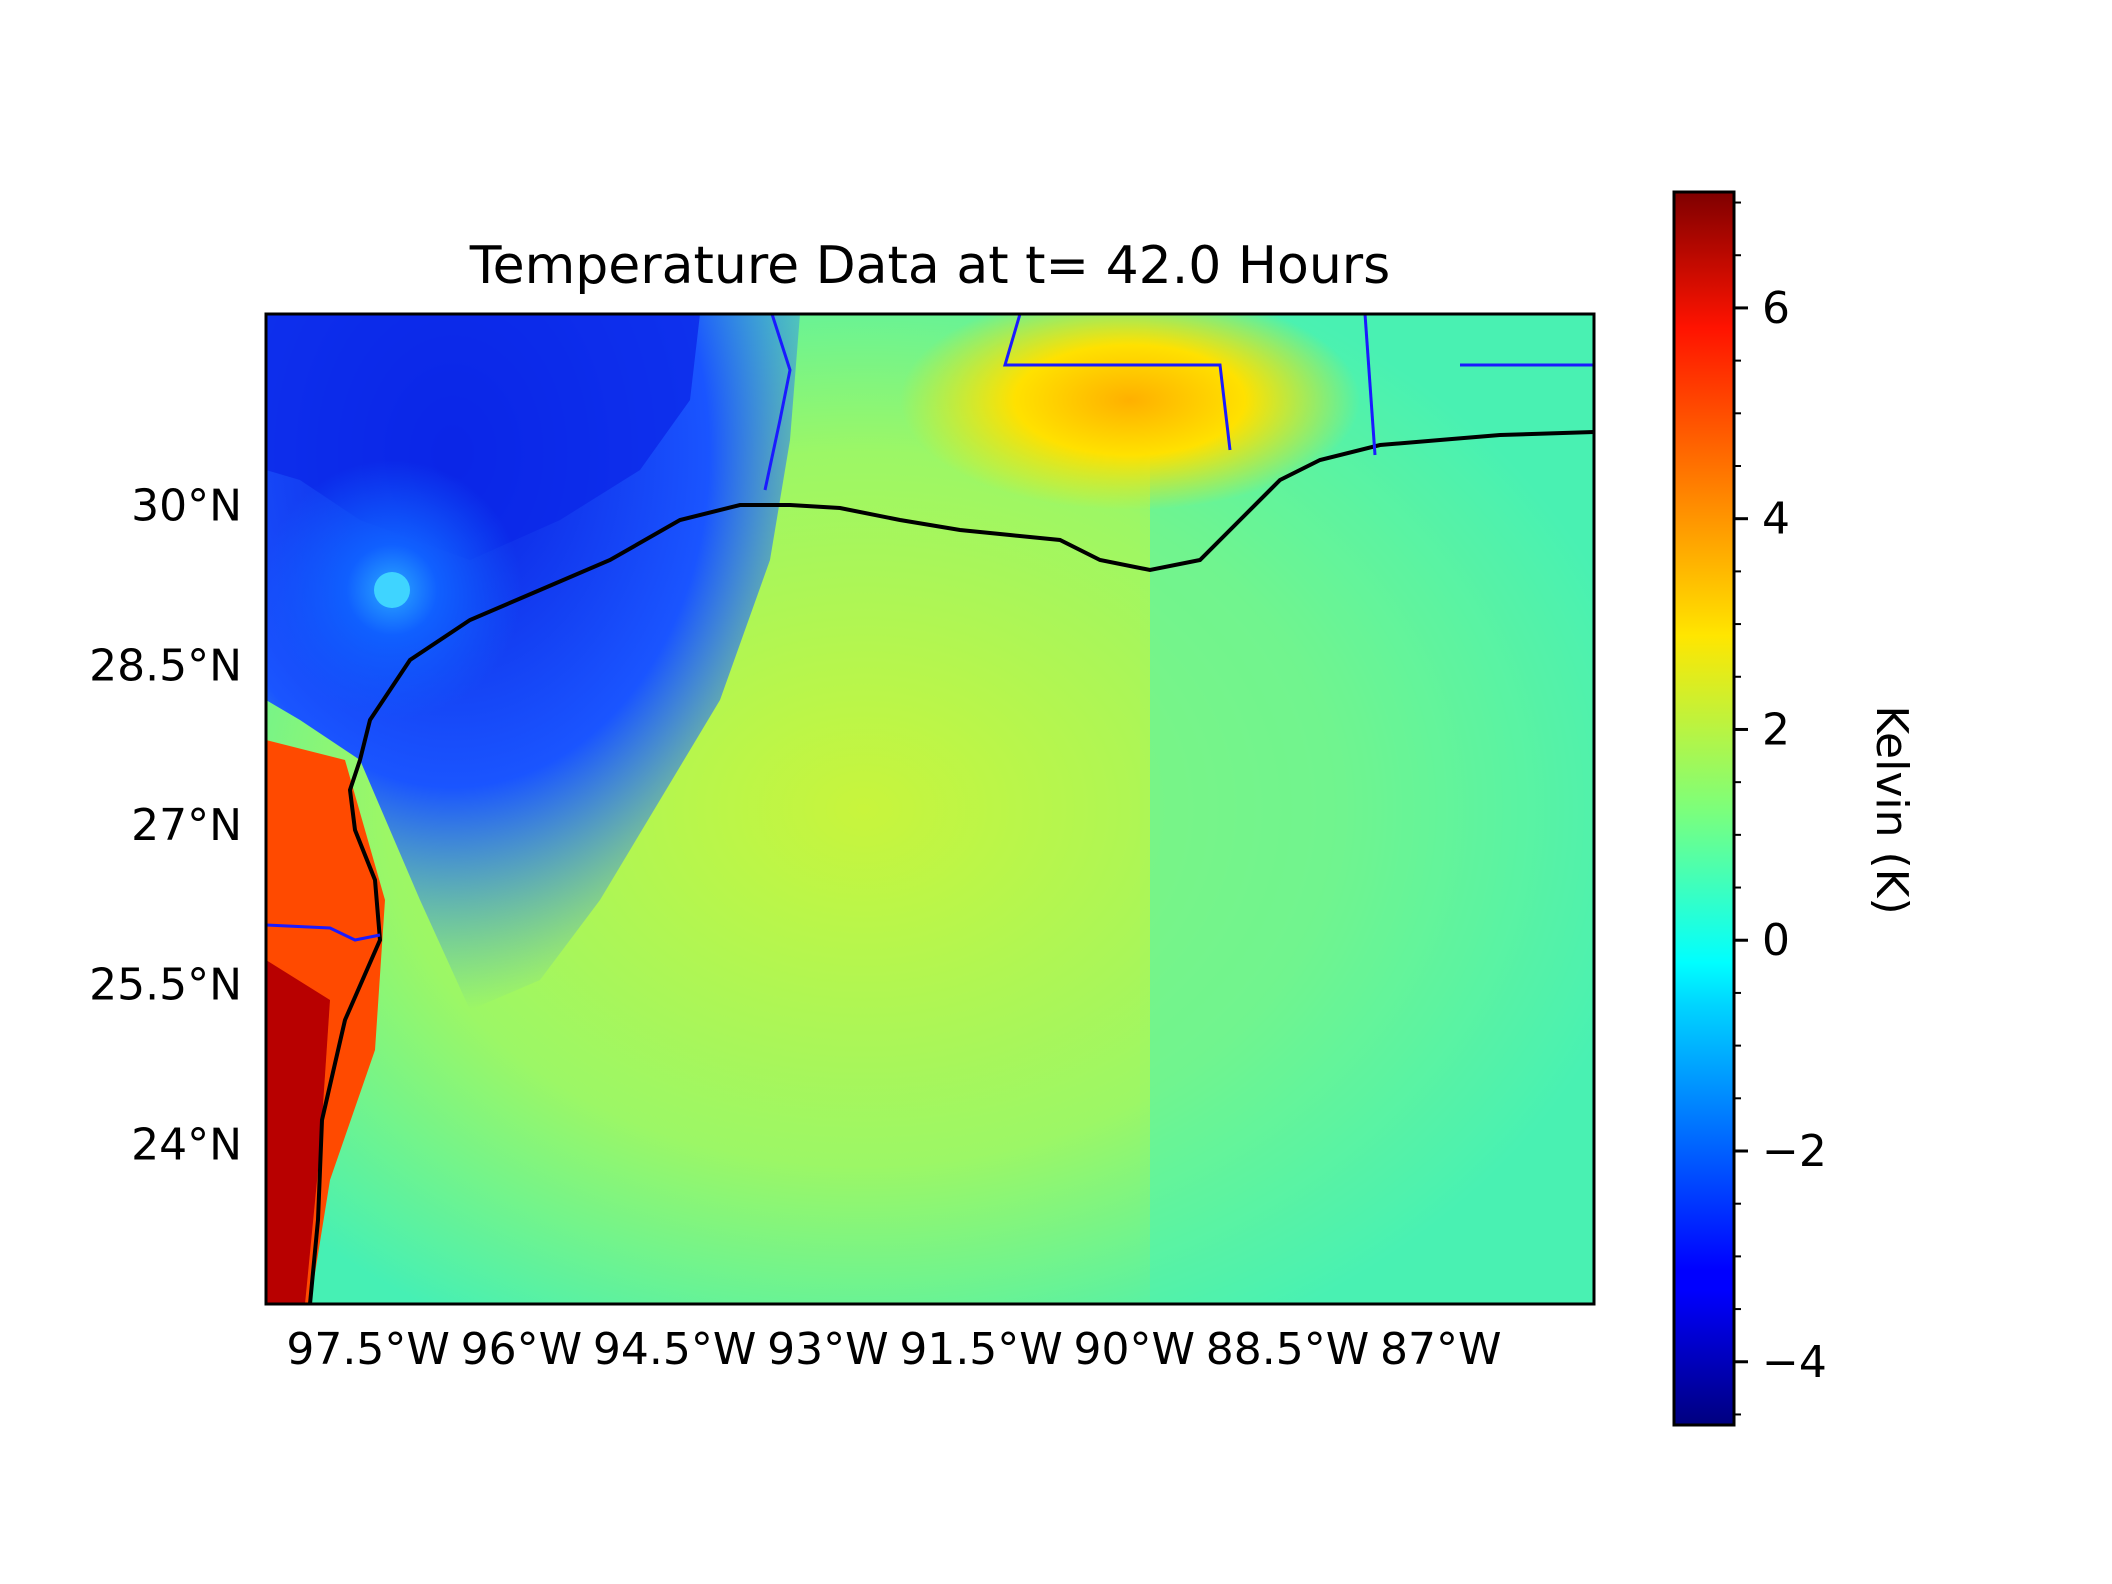 The width and height of the screenshot is (2112, 1584). What do you see at coordinates (1794, 1362) in the screenshot?
I see `colorbar-tick-label: −4` at bounding box center [1794, 1362].